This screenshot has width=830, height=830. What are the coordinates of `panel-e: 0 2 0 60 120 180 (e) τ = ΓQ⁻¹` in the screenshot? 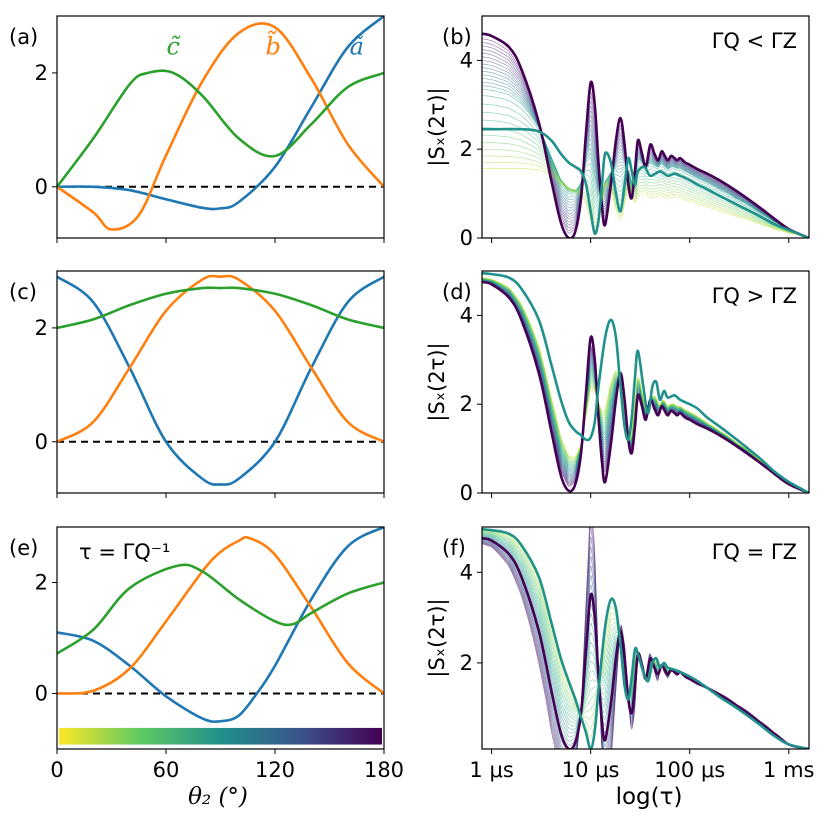 It's located at (206, 654).